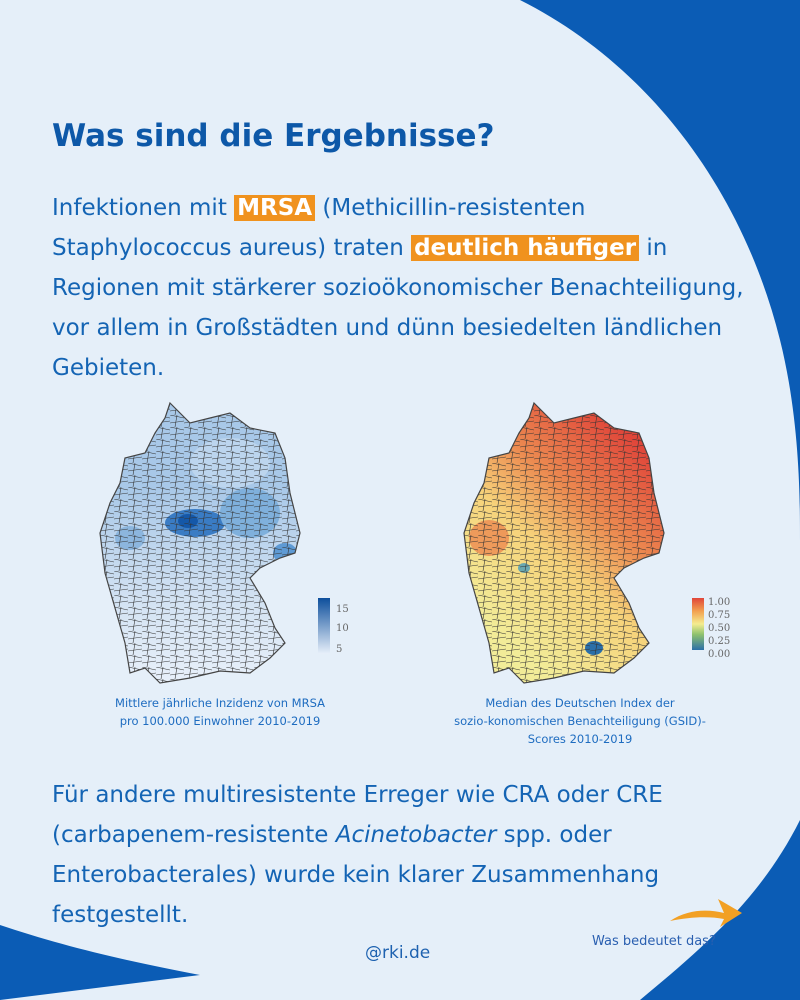 This screenshot has height=1000, width=800. What do you see at coordinates (719, 641) in the screenshot?
I see `legend-tick: 0.25` at bounding box center [719, 641].